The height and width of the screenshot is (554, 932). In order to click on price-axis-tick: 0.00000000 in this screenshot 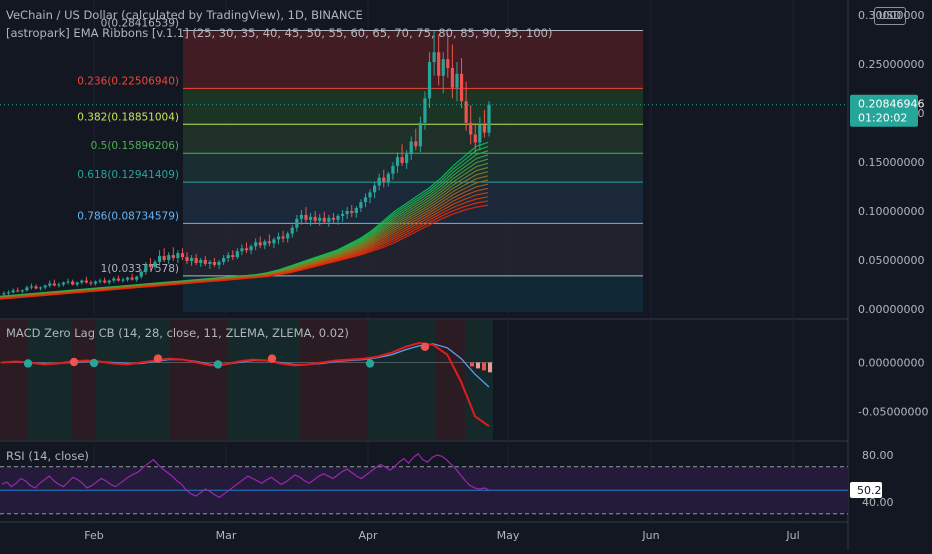, I will do `click(891, 309)`.